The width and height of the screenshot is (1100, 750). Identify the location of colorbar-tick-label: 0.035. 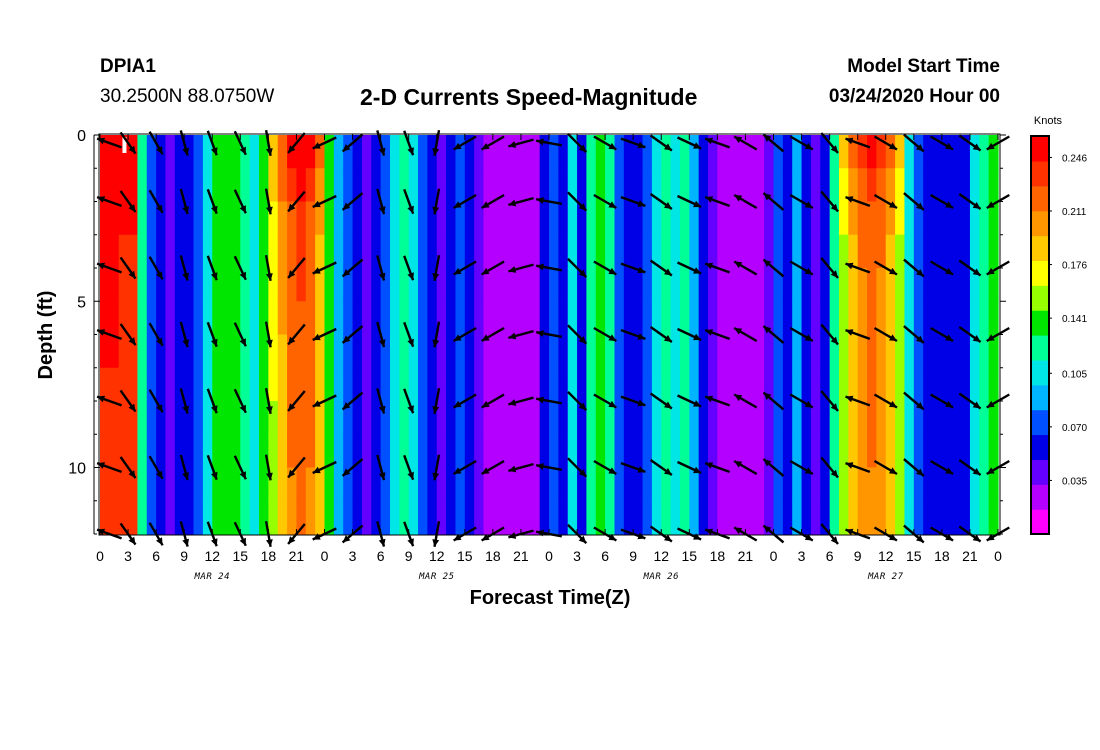
(1074, 481).